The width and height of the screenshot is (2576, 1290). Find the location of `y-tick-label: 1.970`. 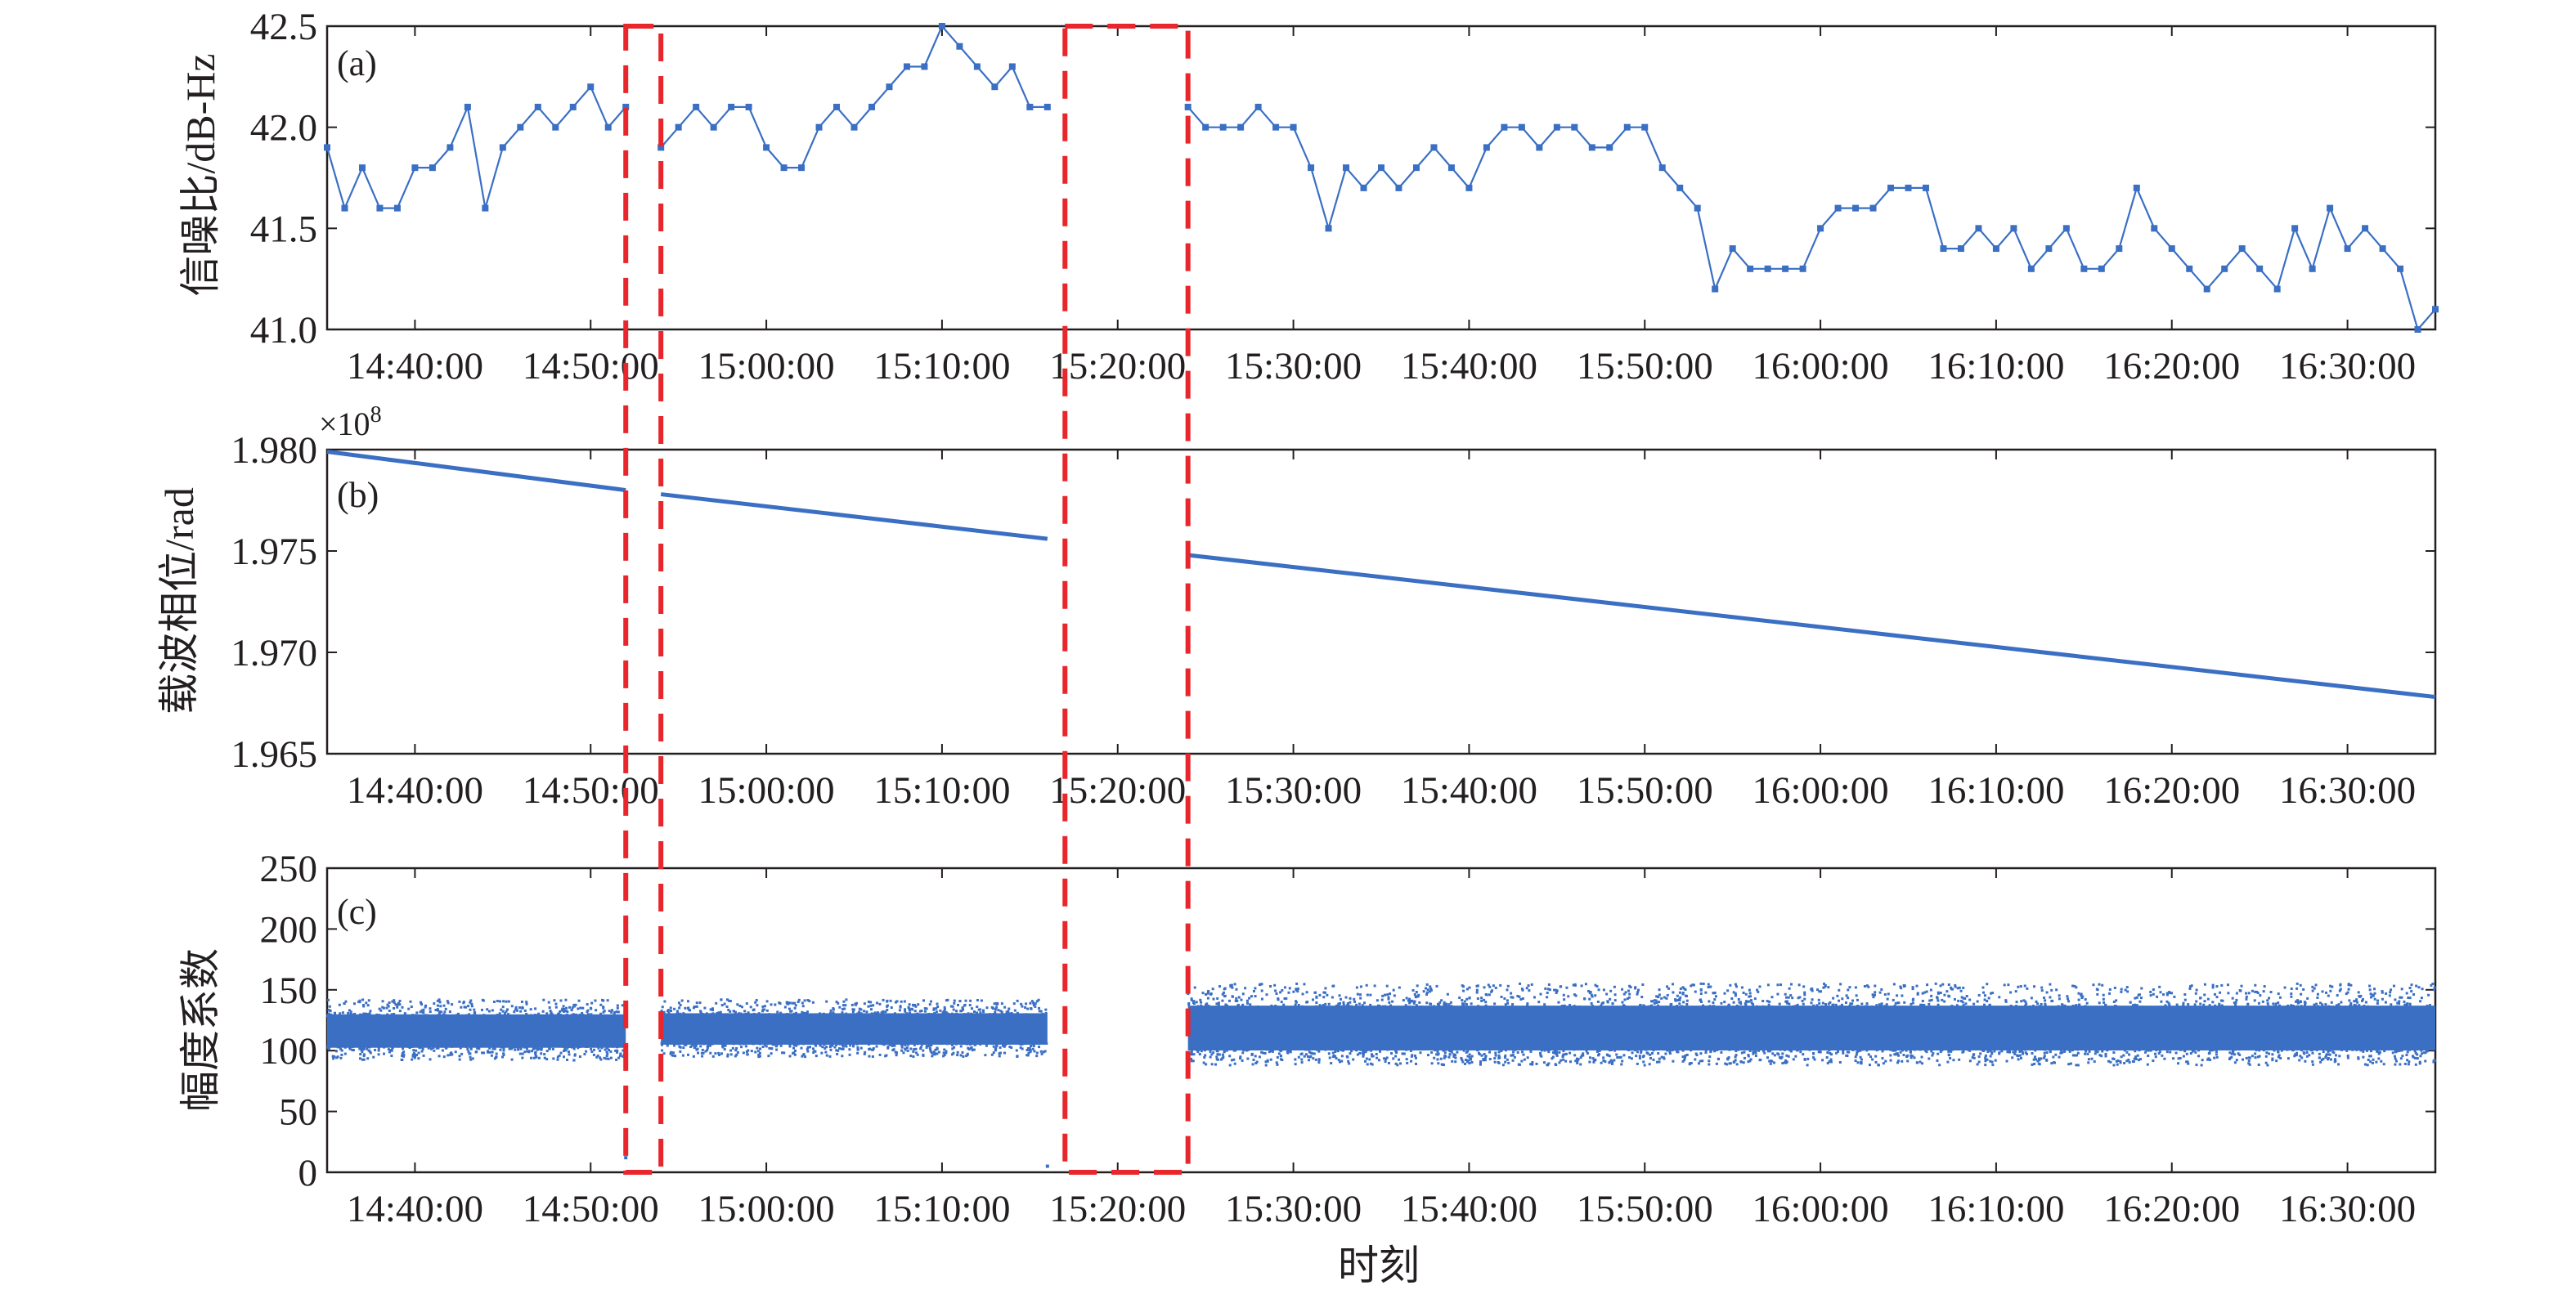

y-tick-label: 1.970 is located at coordinates (274, 653).